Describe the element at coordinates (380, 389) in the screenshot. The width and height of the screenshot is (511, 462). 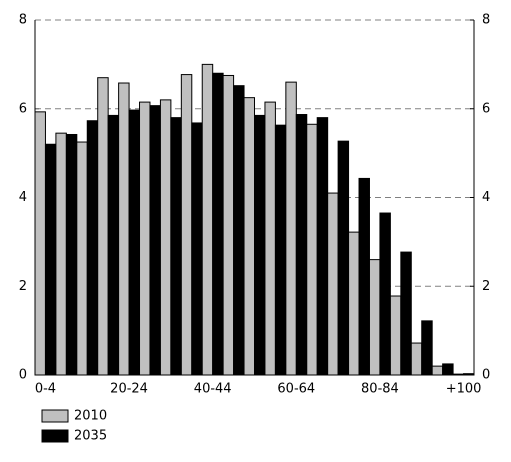
I see `x-tick-label: 80-84` at that location.